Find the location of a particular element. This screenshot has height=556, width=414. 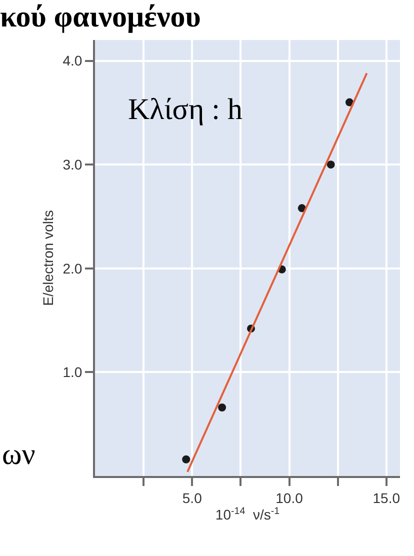

y-tick-label: 1.0 is located at coordinates (72, 372).